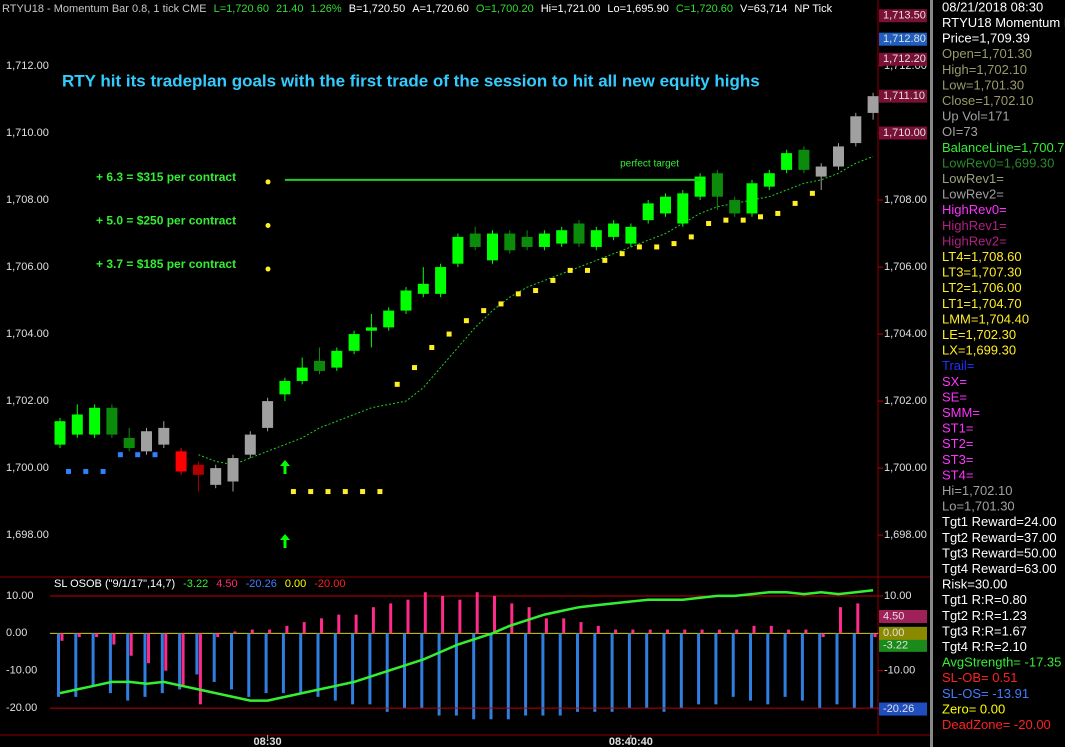 This screenshot has width=1065, height=747. What do you see at coordinates (984, 646) in the screenshot?
I see `side-readout: Tgt4 R:R=2.10` at bounding box center [984, 646].